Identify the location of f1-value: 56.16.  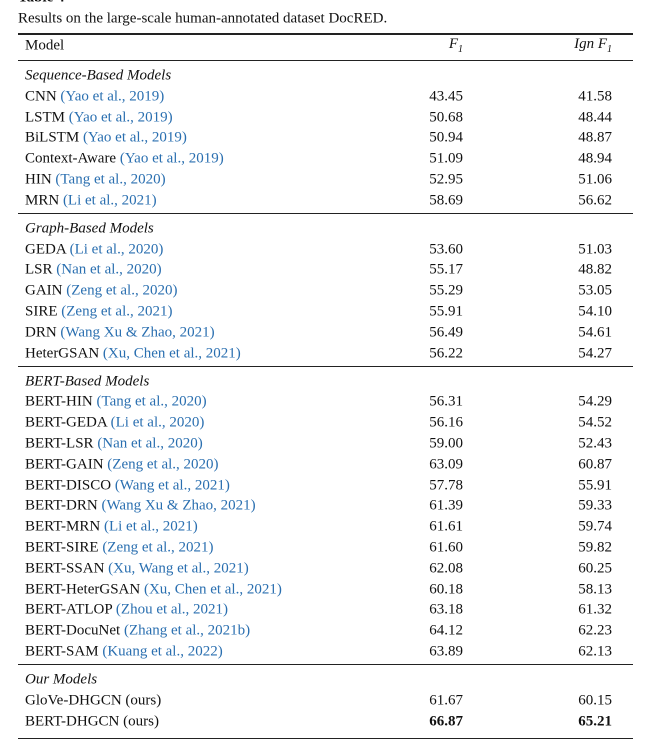
(446, 422).